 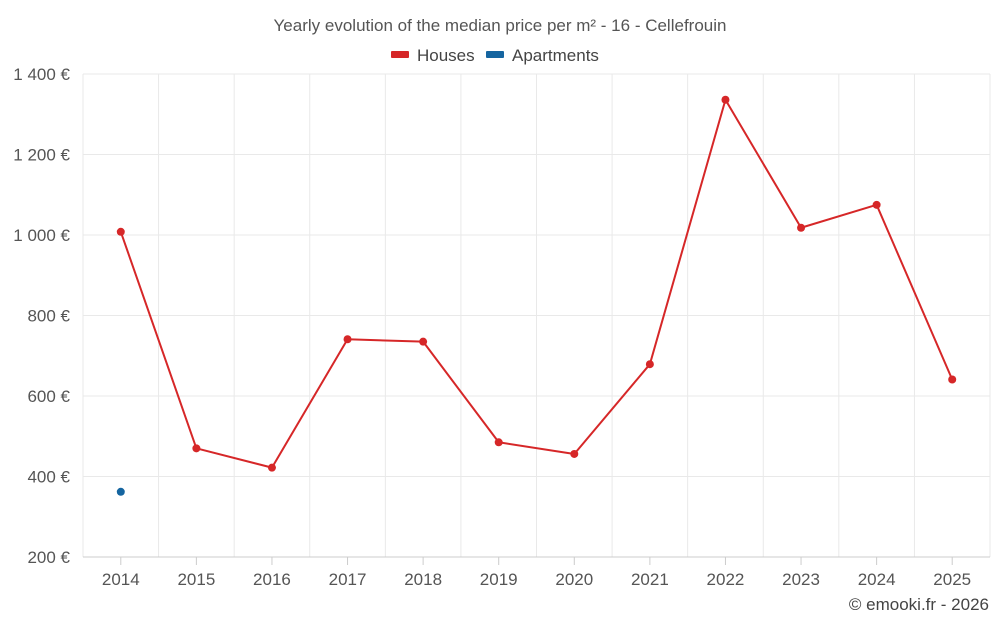 I want to click on x-tick-label: 2025, so click(x=952, y=579).